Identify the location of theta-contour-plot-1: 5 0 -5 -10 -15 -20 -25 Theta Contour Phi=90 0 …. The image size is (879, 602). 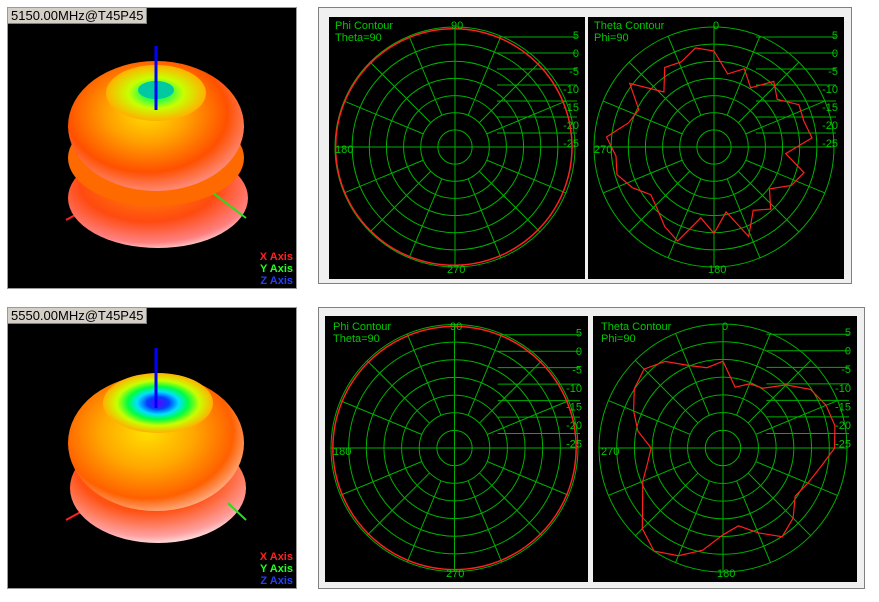
(716, 148).